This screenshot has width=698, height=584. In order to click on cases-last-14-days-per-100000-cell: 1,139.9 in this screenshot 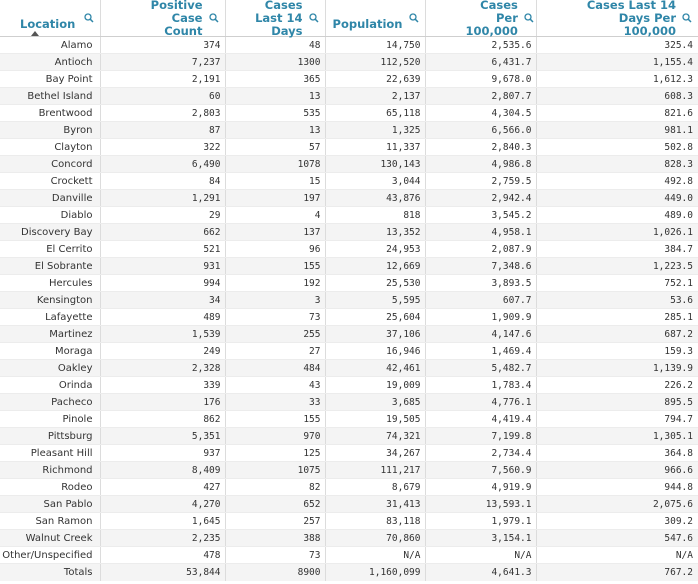, I will do `click(617, 368)`.